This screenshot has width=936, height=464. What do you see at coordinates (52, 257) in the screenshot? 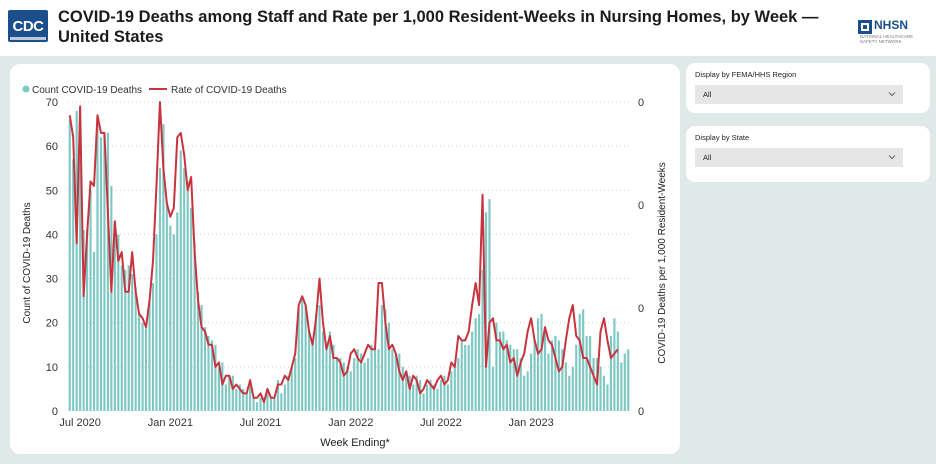
I see `y-axis-ticks: 0 10 20 30 40 50 60 70` at bounding box center [52, 257].